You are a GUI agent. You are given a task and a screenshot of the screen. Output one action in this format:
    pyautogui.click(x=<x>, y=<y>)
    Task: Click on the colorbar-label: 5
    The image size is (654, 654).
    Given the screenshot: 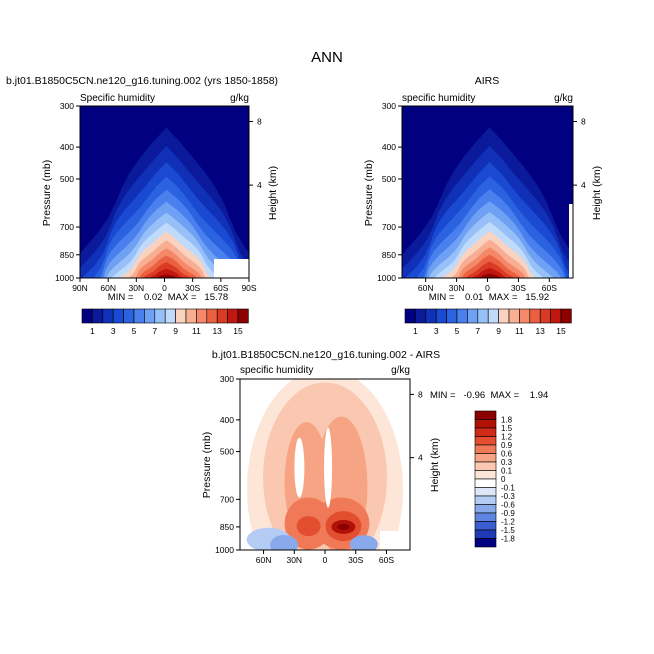 What is the action you would take?
    pyautogui.click(x=457, y=331)
    